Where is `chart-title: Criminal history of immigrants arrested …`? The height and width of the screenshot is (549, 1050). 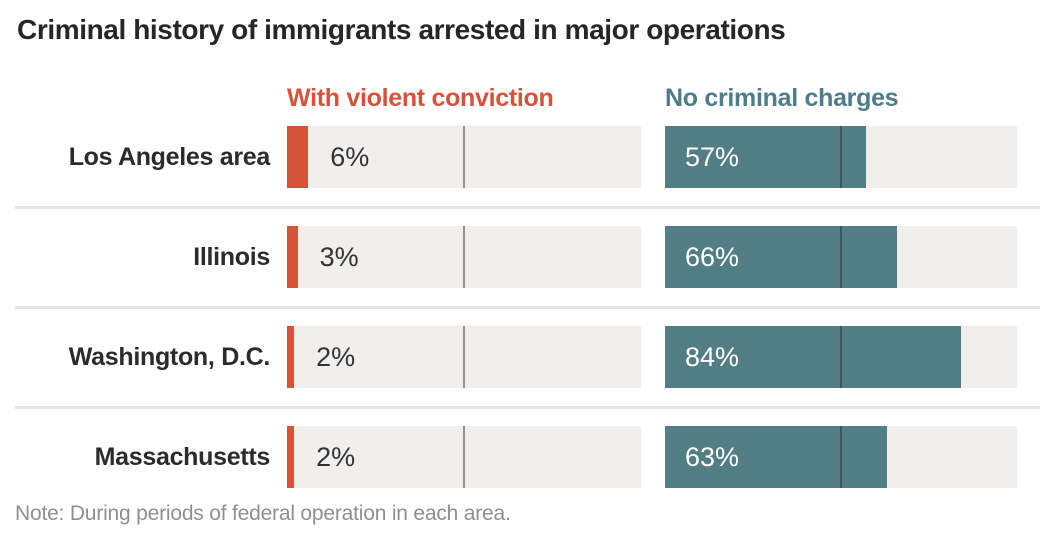
chart-title: Criminal history of immigrants arrested … is located at coordinates (401, 29).